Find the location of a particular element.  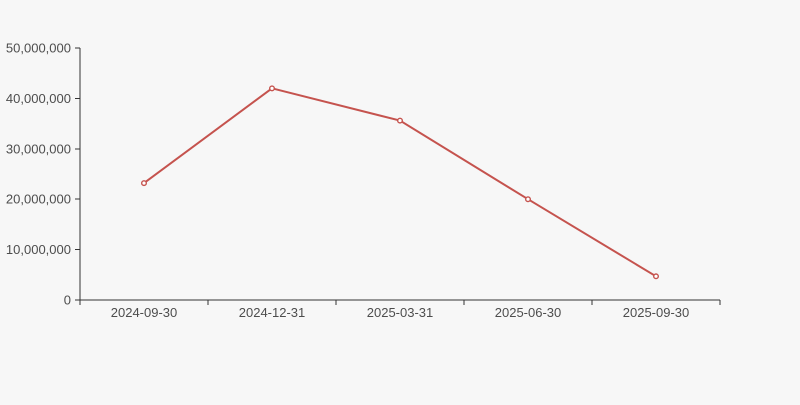

y-axis-tick-label: 20,000,000 is located at coordinates (38, 199).